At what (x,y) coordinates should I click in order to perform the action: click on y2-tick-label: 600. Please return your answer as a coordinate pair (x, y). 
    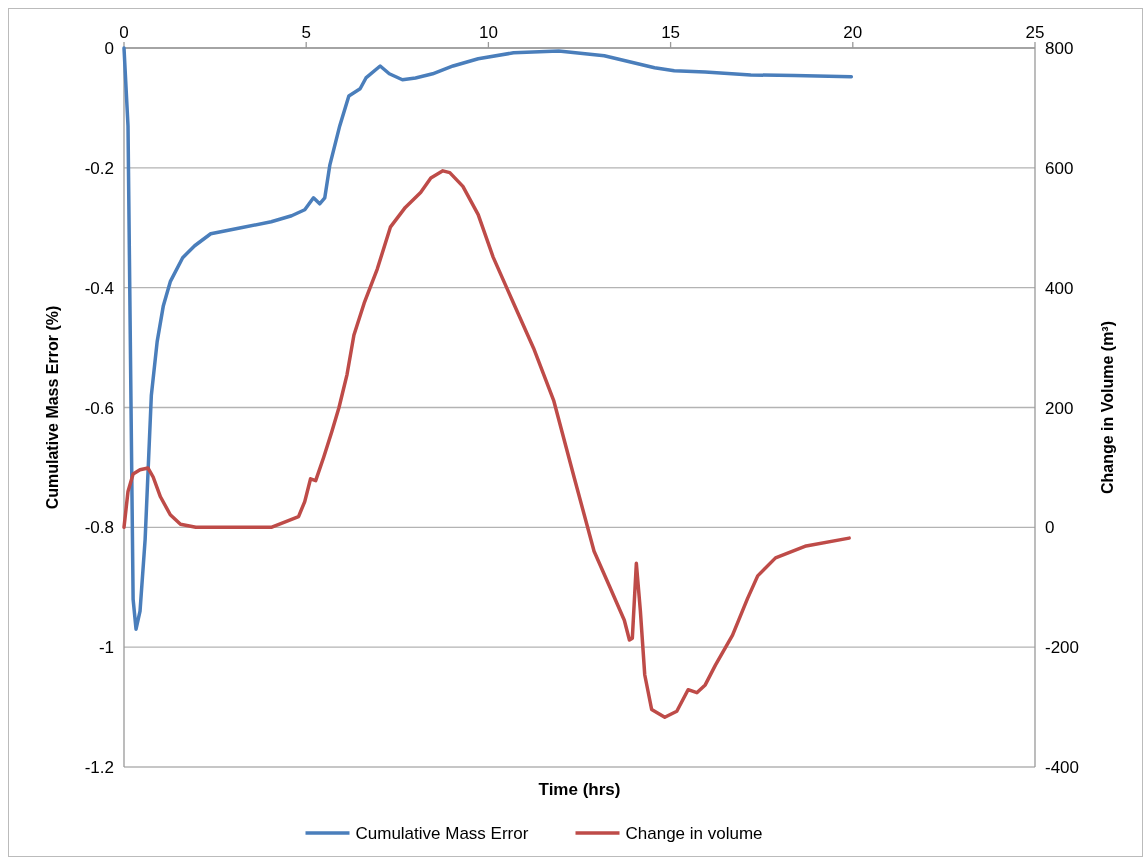
    Looking at the image, I should click on (1059, 168).